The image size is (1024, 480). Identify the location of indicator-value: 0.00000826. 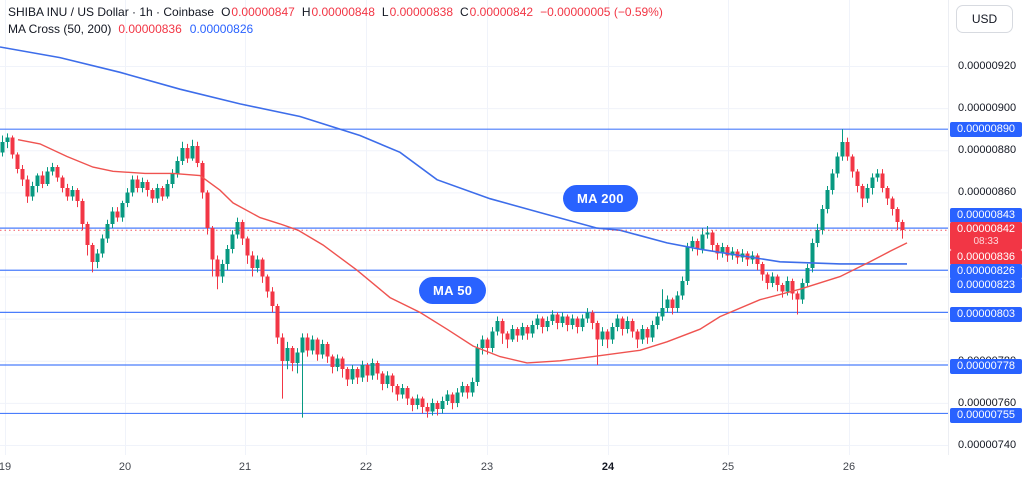
(221, 29).